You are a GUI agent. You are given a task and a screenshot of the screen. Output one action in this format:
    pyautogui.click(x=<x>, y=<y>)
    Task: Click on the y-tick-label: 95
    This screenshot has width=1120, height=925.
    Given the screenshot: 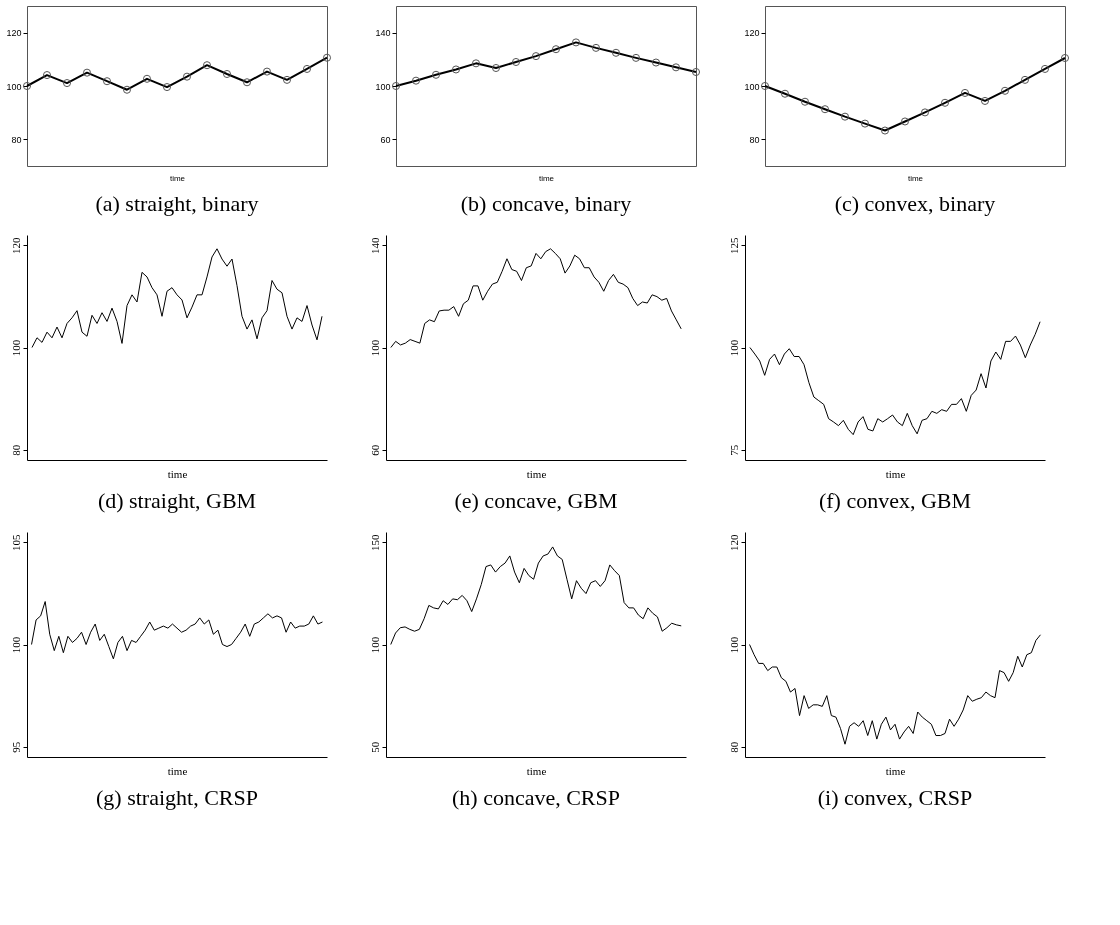 What is the action you would take?
    pyautogui.click(x=15, y=747)
    